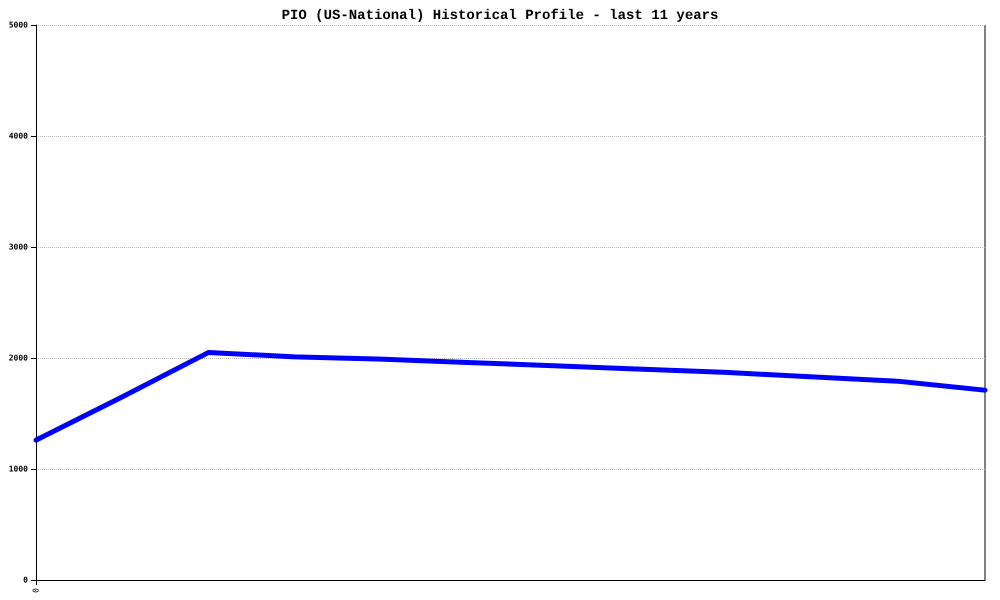 This screenshot has height=600, width=1000. Describe the element at coordinates (500, 16) in the screenshot. I see `chart-title: PIO (US-National) Historical Profile - last 11 years` at that location.